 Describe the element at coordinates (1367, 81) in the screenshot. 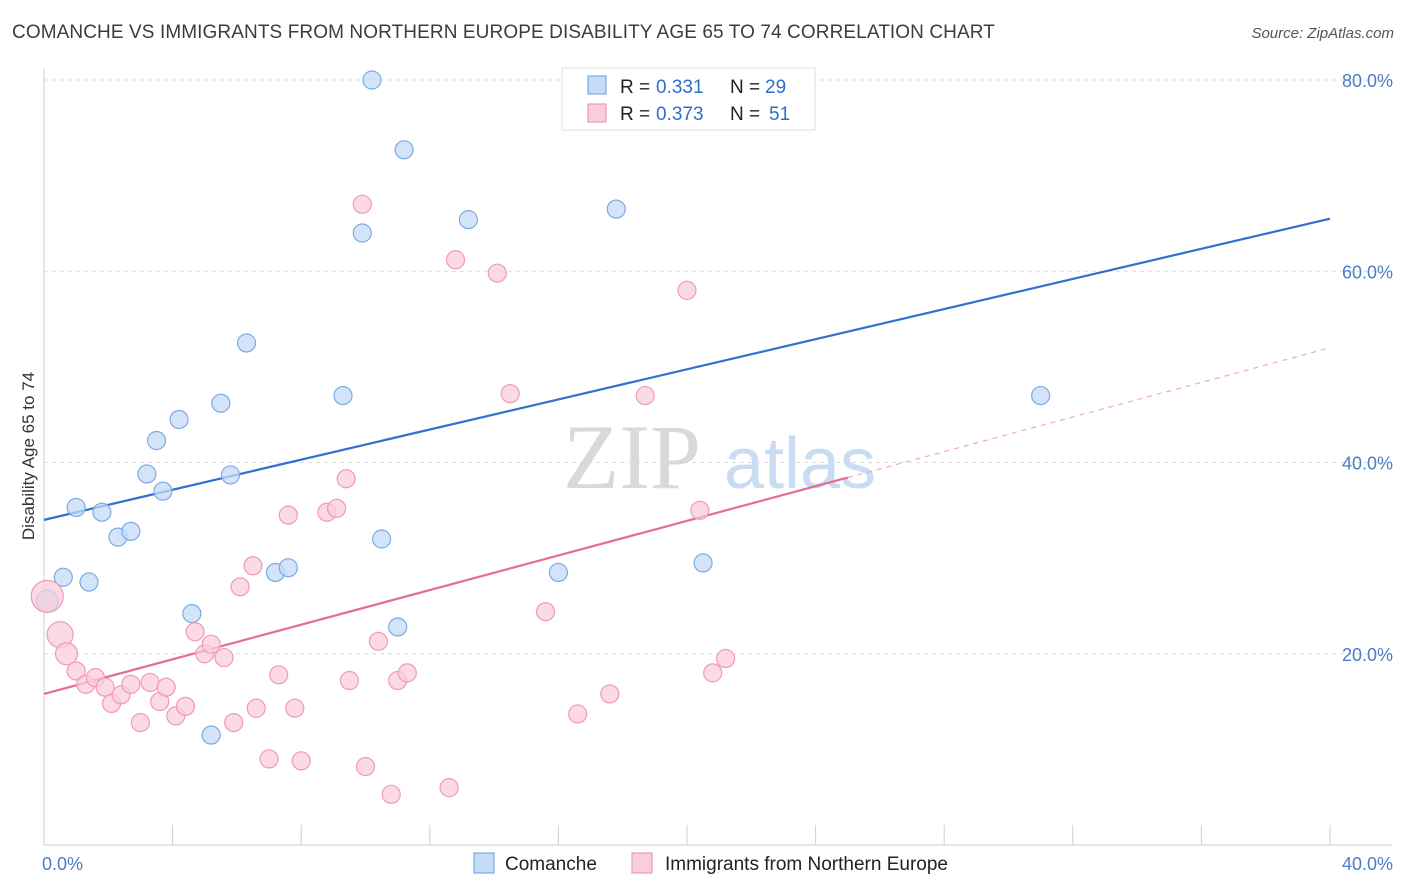

I see `y-tick-label: 80.0%` at that location.